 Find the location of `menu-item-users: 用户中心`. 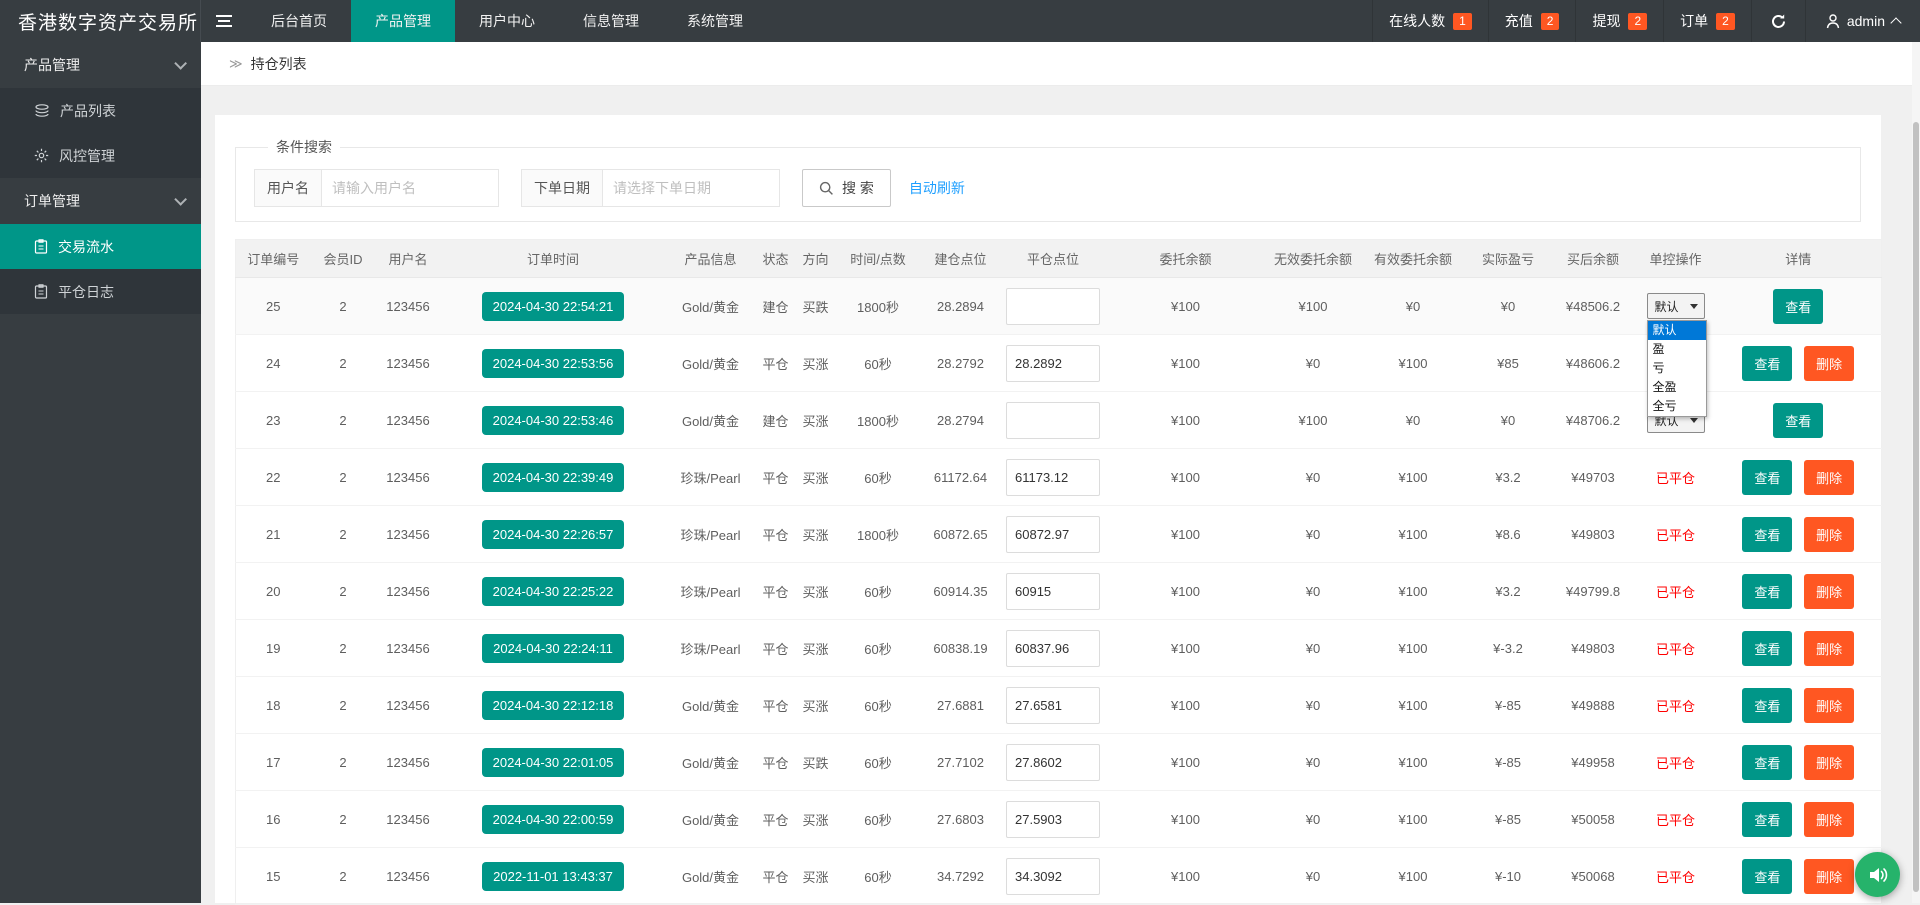

menu-item-users: 用户中心 is located at coordinates (507, 21).